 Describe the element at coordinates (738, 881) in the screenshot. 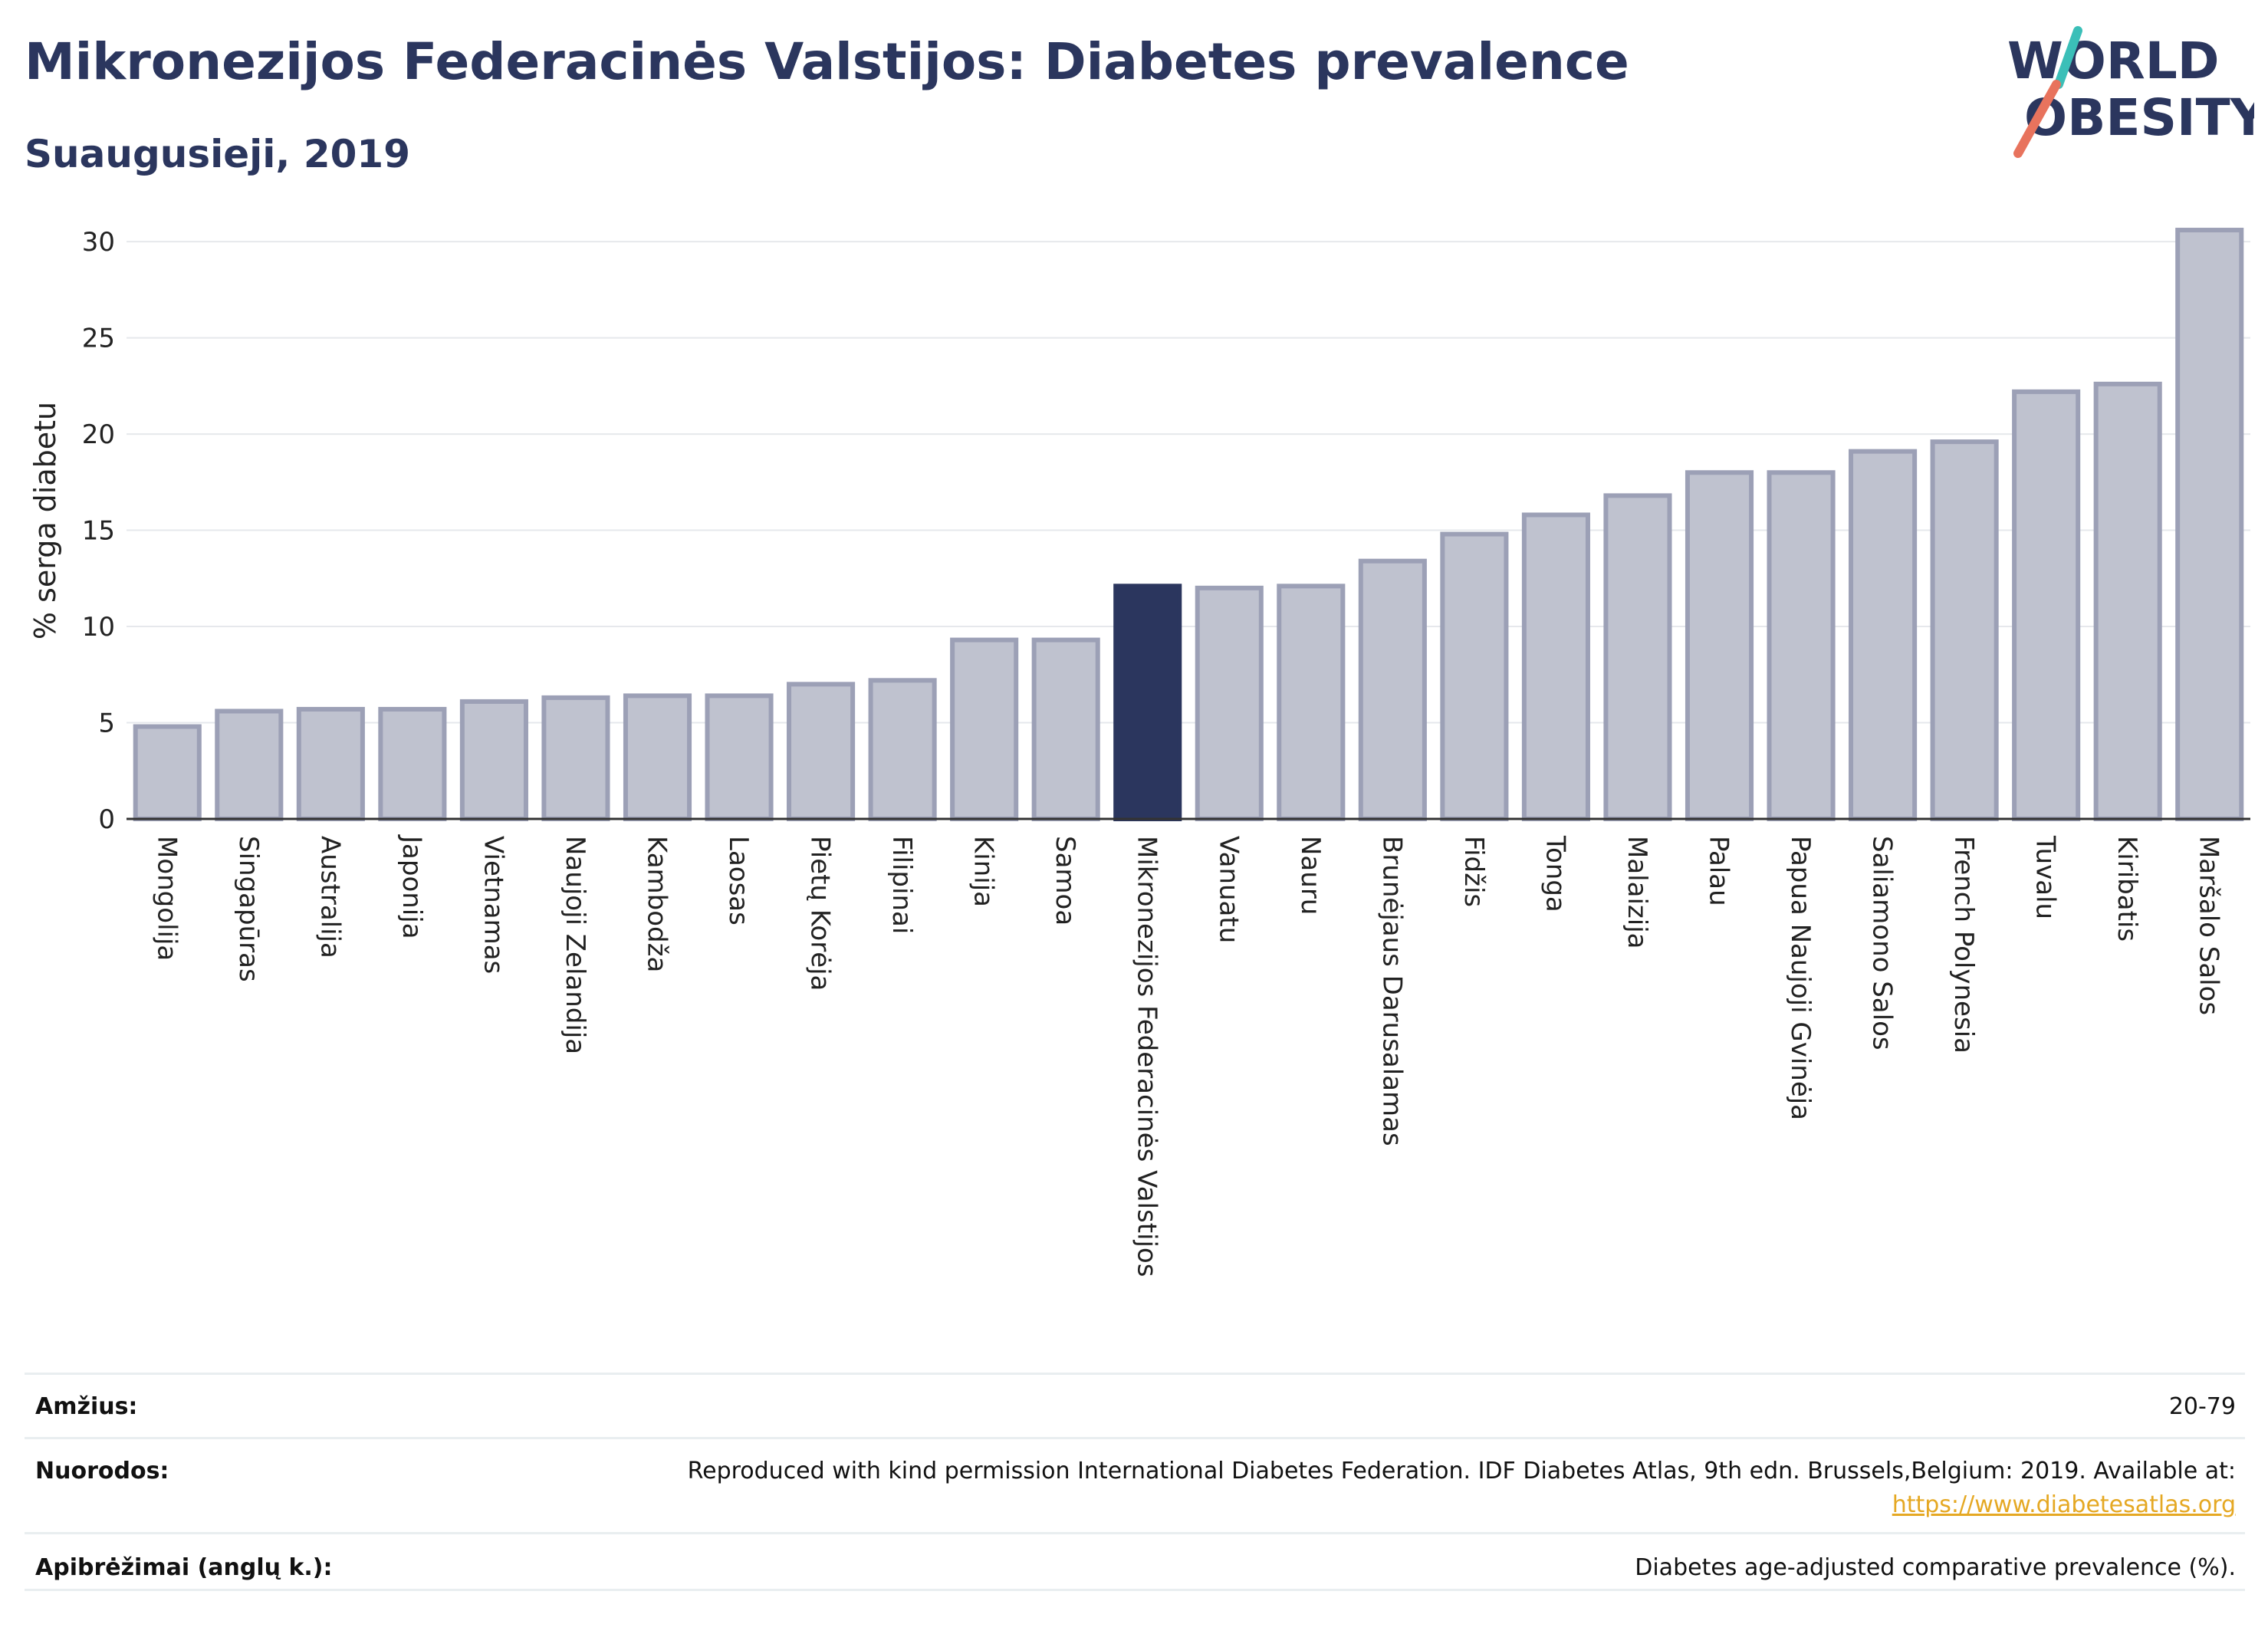

I see `x-tick-label: Laosas` at that location.